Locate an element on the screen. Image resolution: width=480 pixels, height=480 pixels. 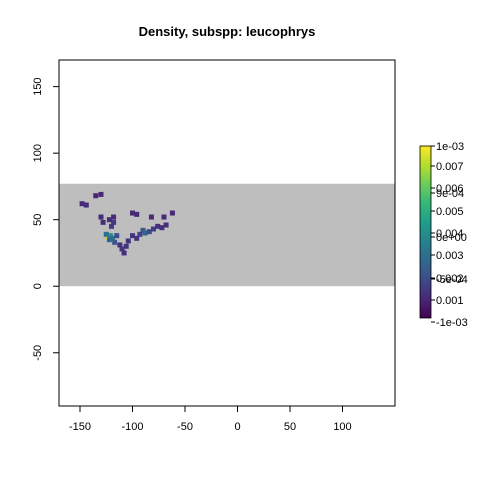
legend-label: 0e+00 is located at coordinates (451, 238).